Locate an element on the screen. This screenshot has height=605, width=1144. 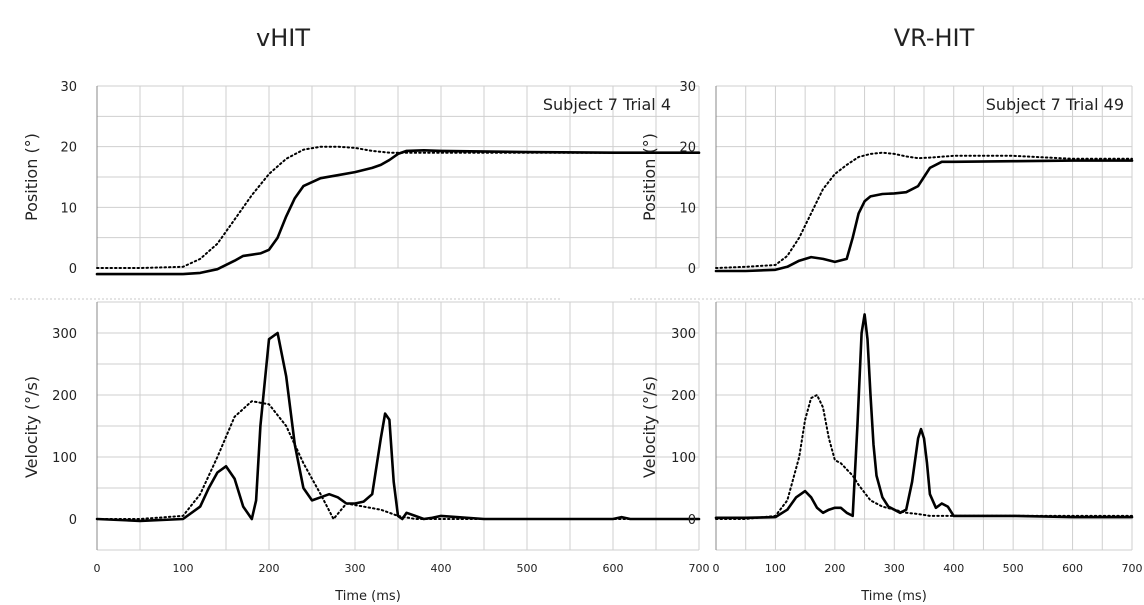
position-panel: 0 10 20 30 Position (°) Subject 7 Trial 49 is located at coordinates (887, 178).